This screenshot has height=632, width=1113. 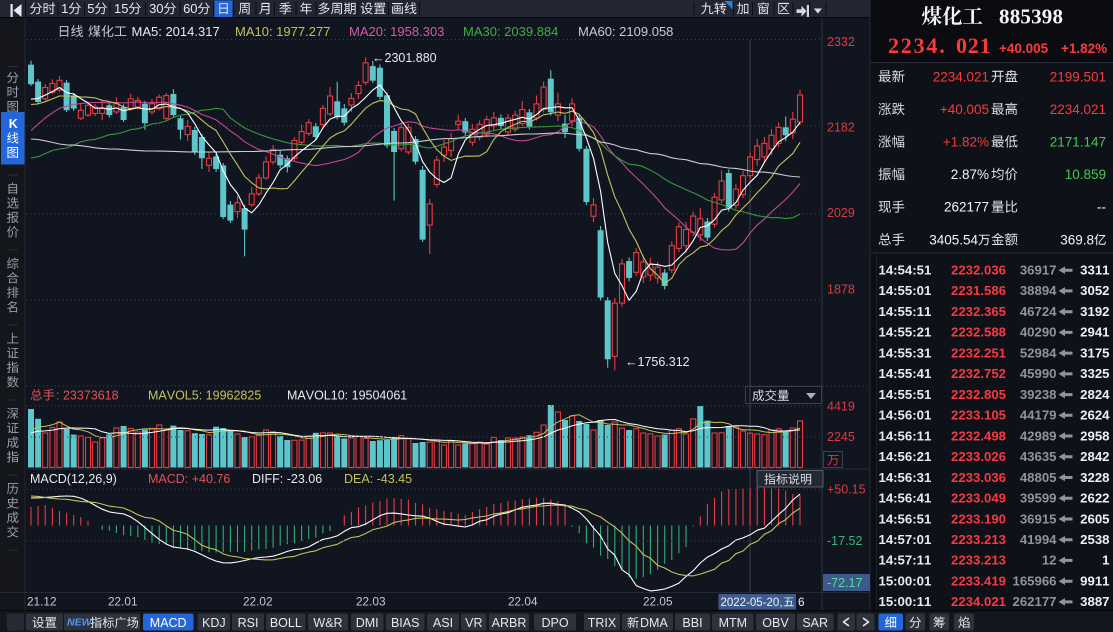 I want to click on svg-text: 2233.049, so click(x=978, y=498).